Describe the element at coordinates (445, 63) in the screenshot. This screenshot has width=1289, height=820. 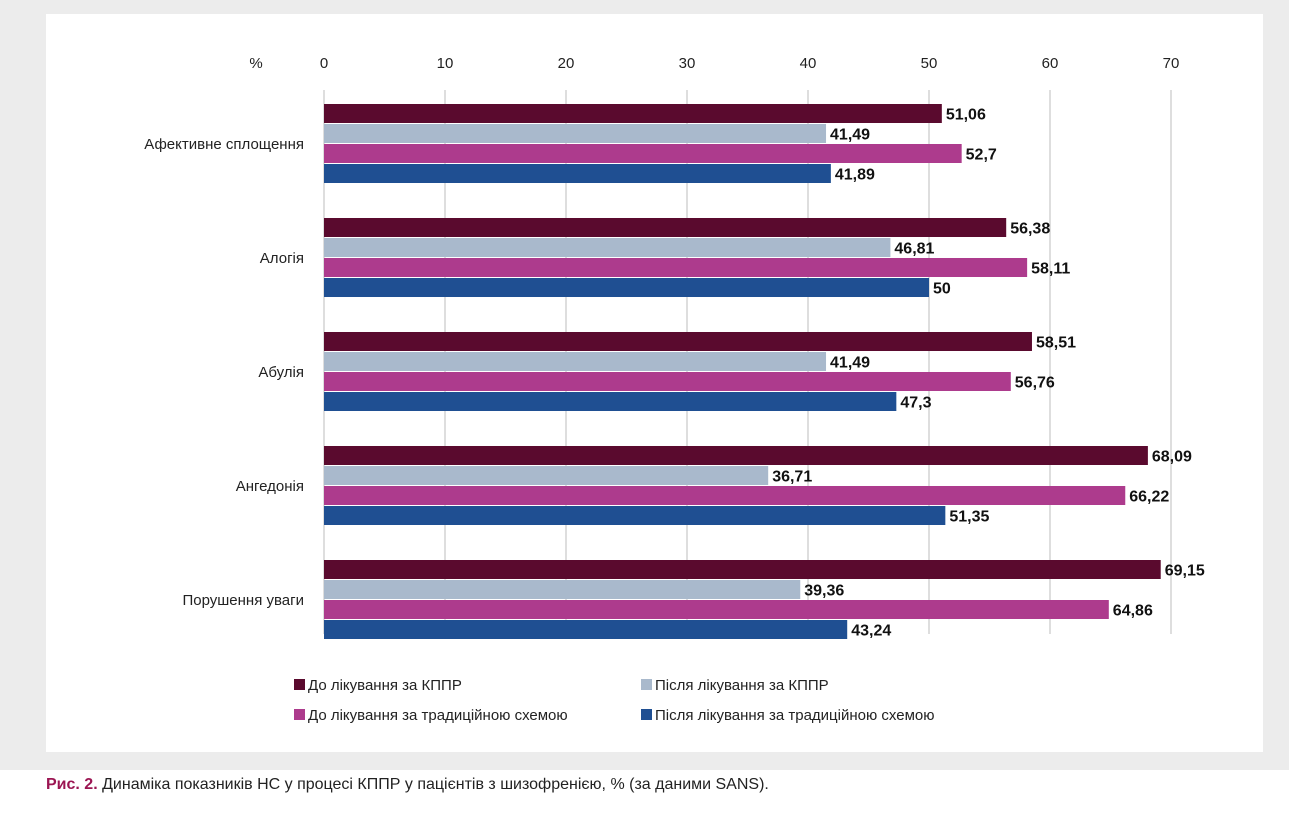
I see `x-tick-label: 10` at that location.